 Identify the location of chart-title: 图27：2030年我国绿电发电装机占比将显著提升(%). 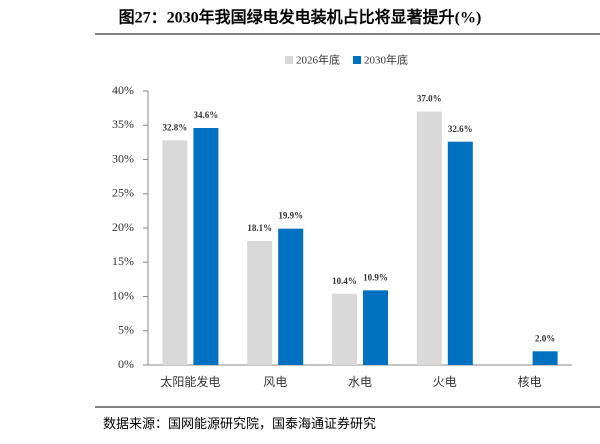
(300, 17).